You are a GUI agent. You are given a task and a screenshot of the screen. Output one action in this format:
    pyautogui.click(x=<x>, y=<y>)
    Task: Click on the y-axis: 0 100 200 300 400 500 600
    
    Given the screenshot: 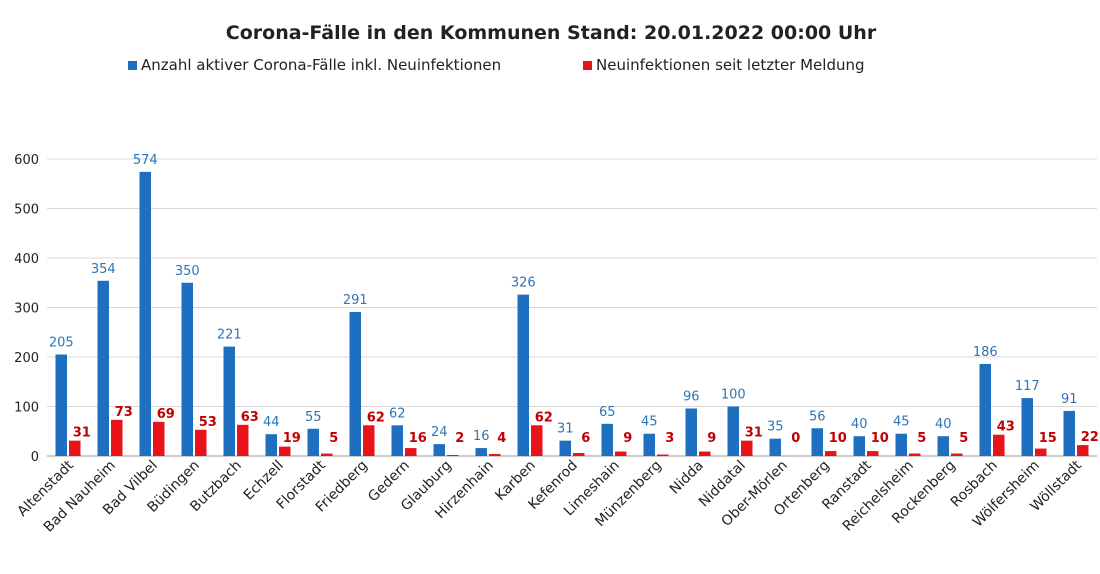 What is the action you would take?
    pyautogui.click(x=26, y=309)
    